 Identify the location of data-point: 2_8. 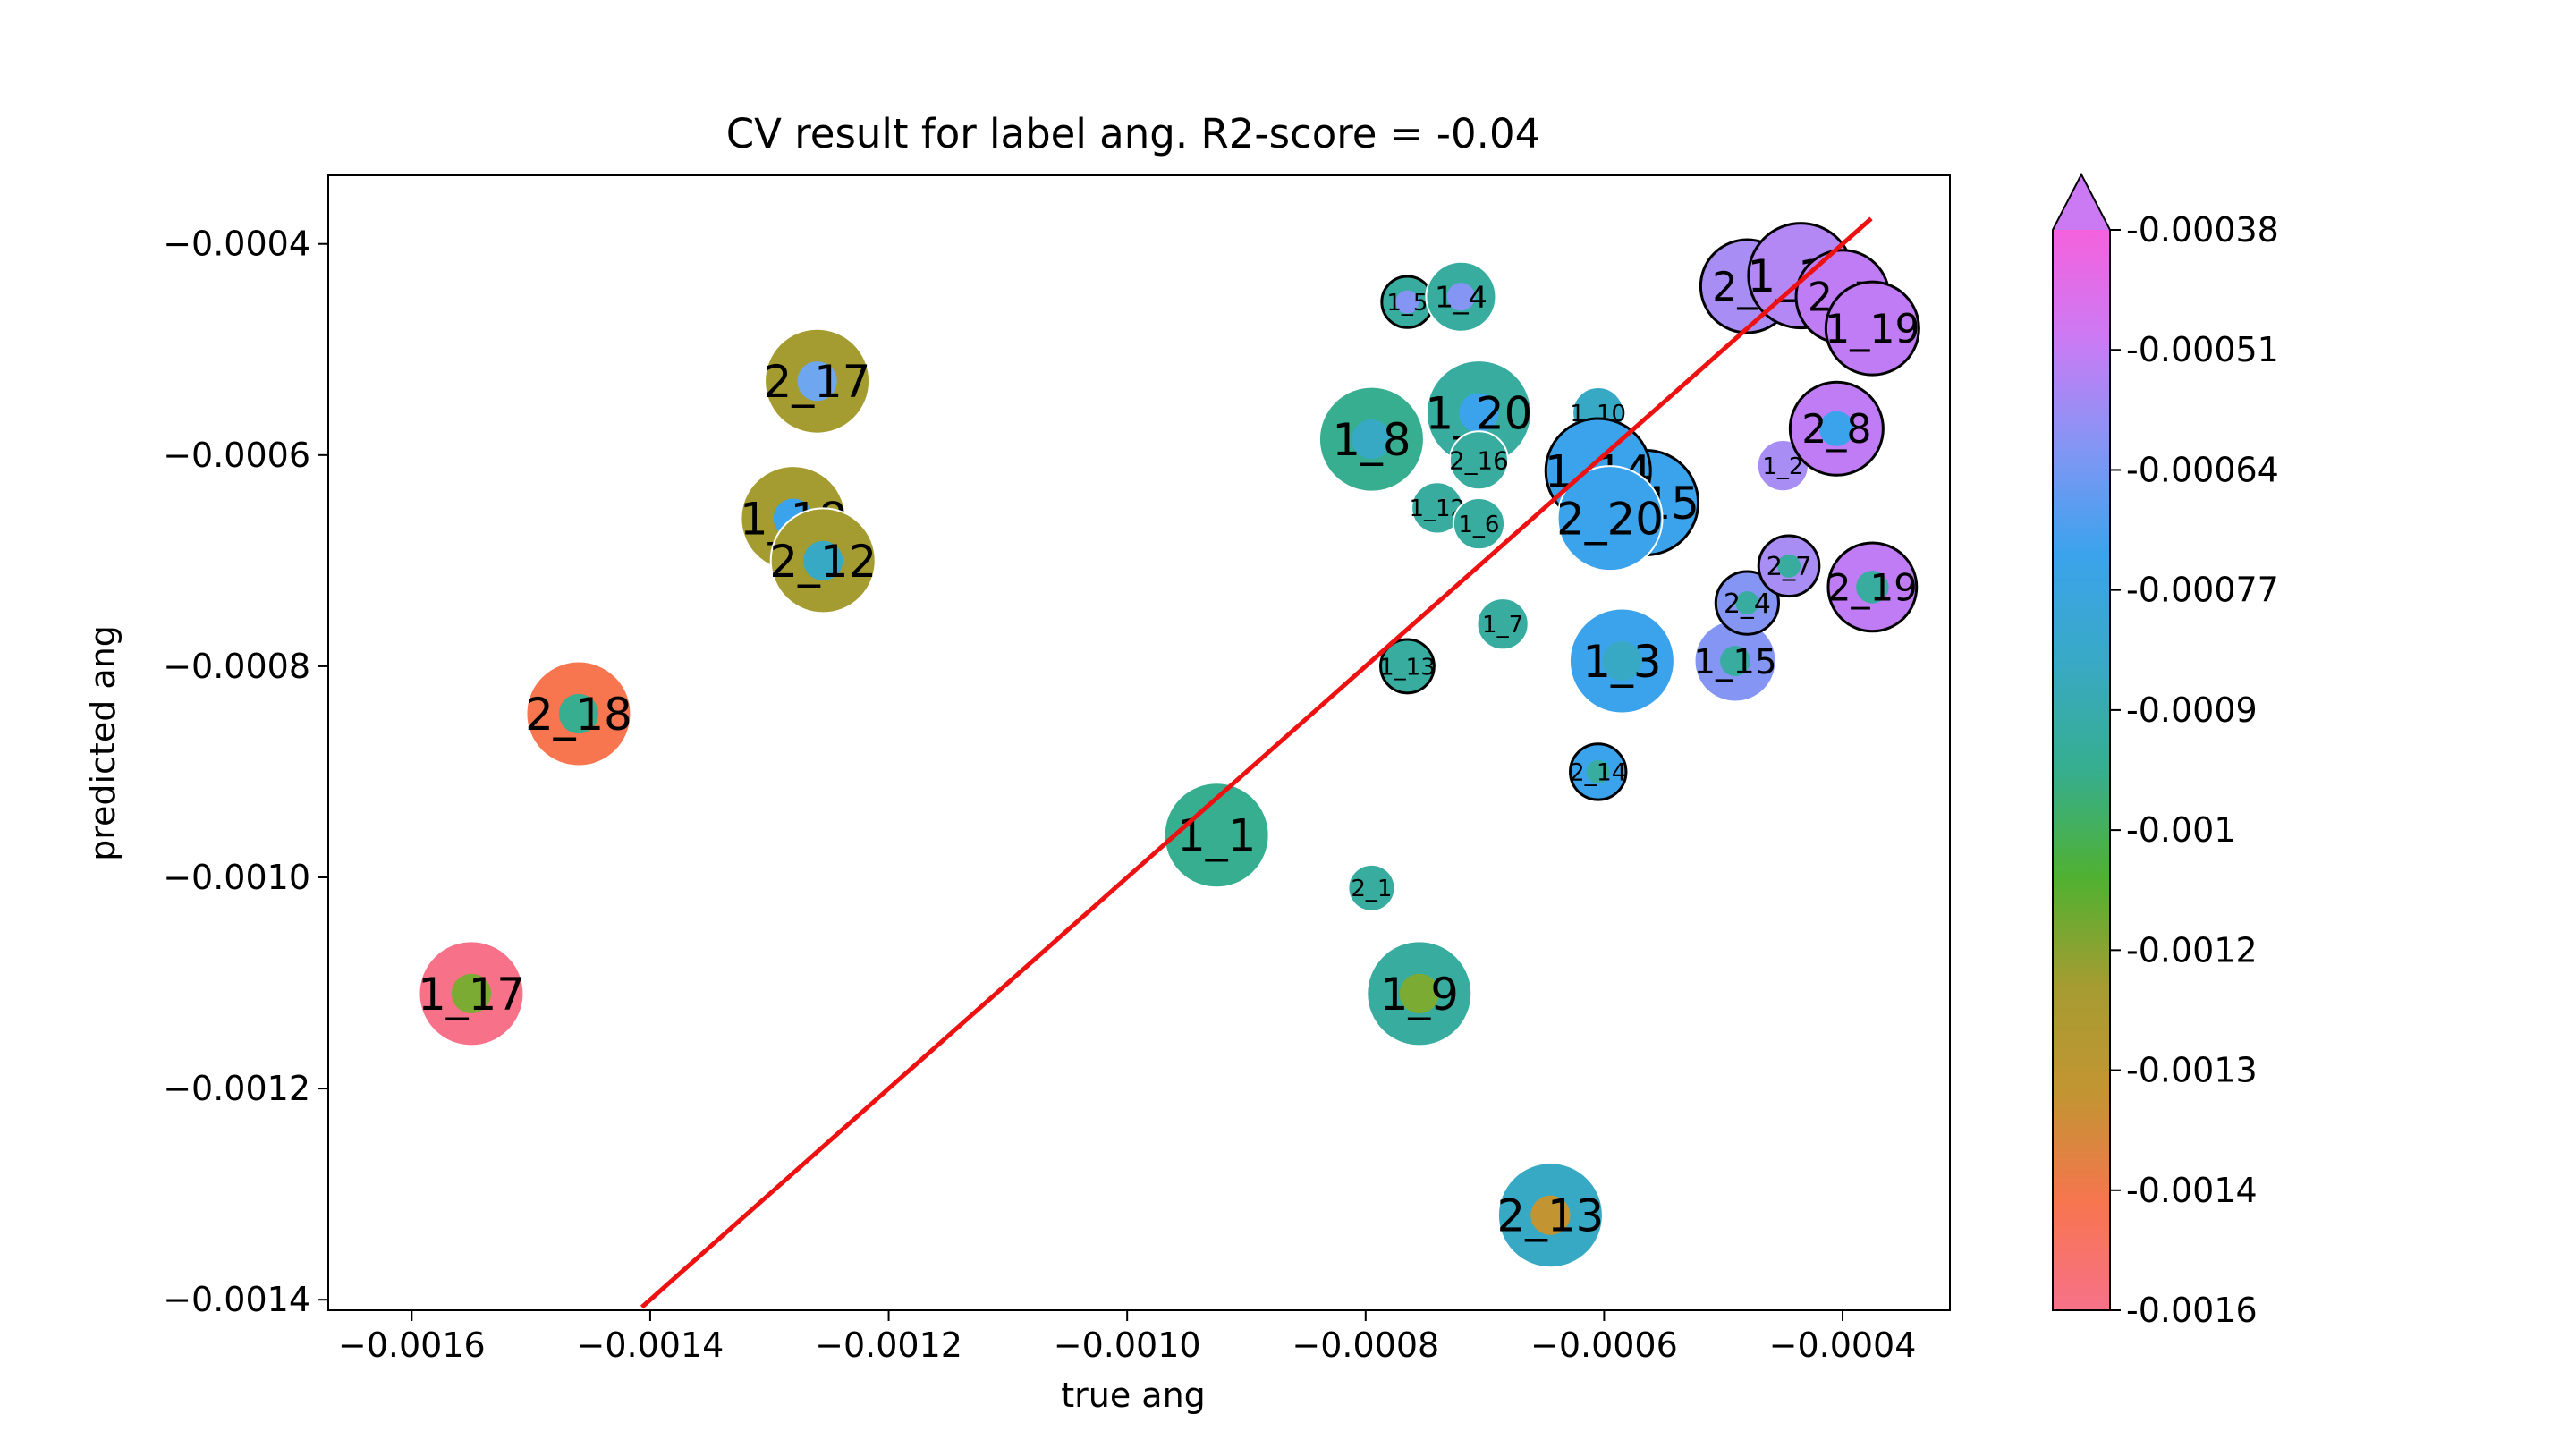
(1836, 428).